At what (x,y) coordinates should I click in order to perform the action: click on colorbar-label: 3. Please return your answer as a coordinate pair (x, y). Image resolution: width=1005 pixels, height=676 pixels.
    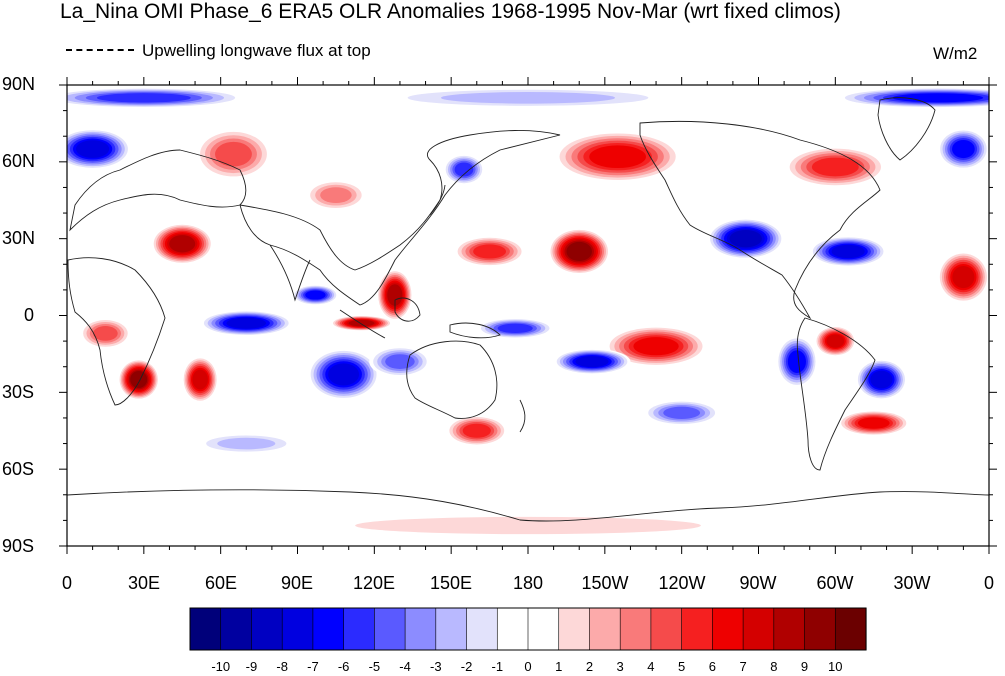
    Looking at the image, I should click on (620, 666).